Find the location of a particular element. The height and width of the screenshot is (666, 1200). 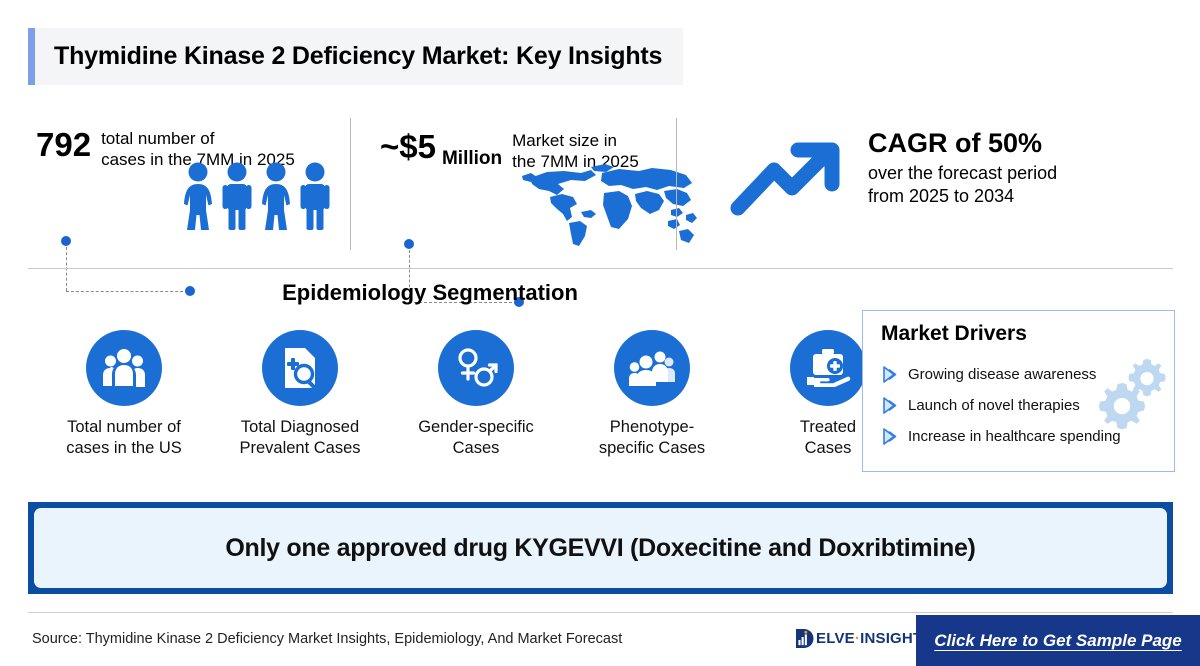

gender-symbols-icon is located at coordinates (476, 368).